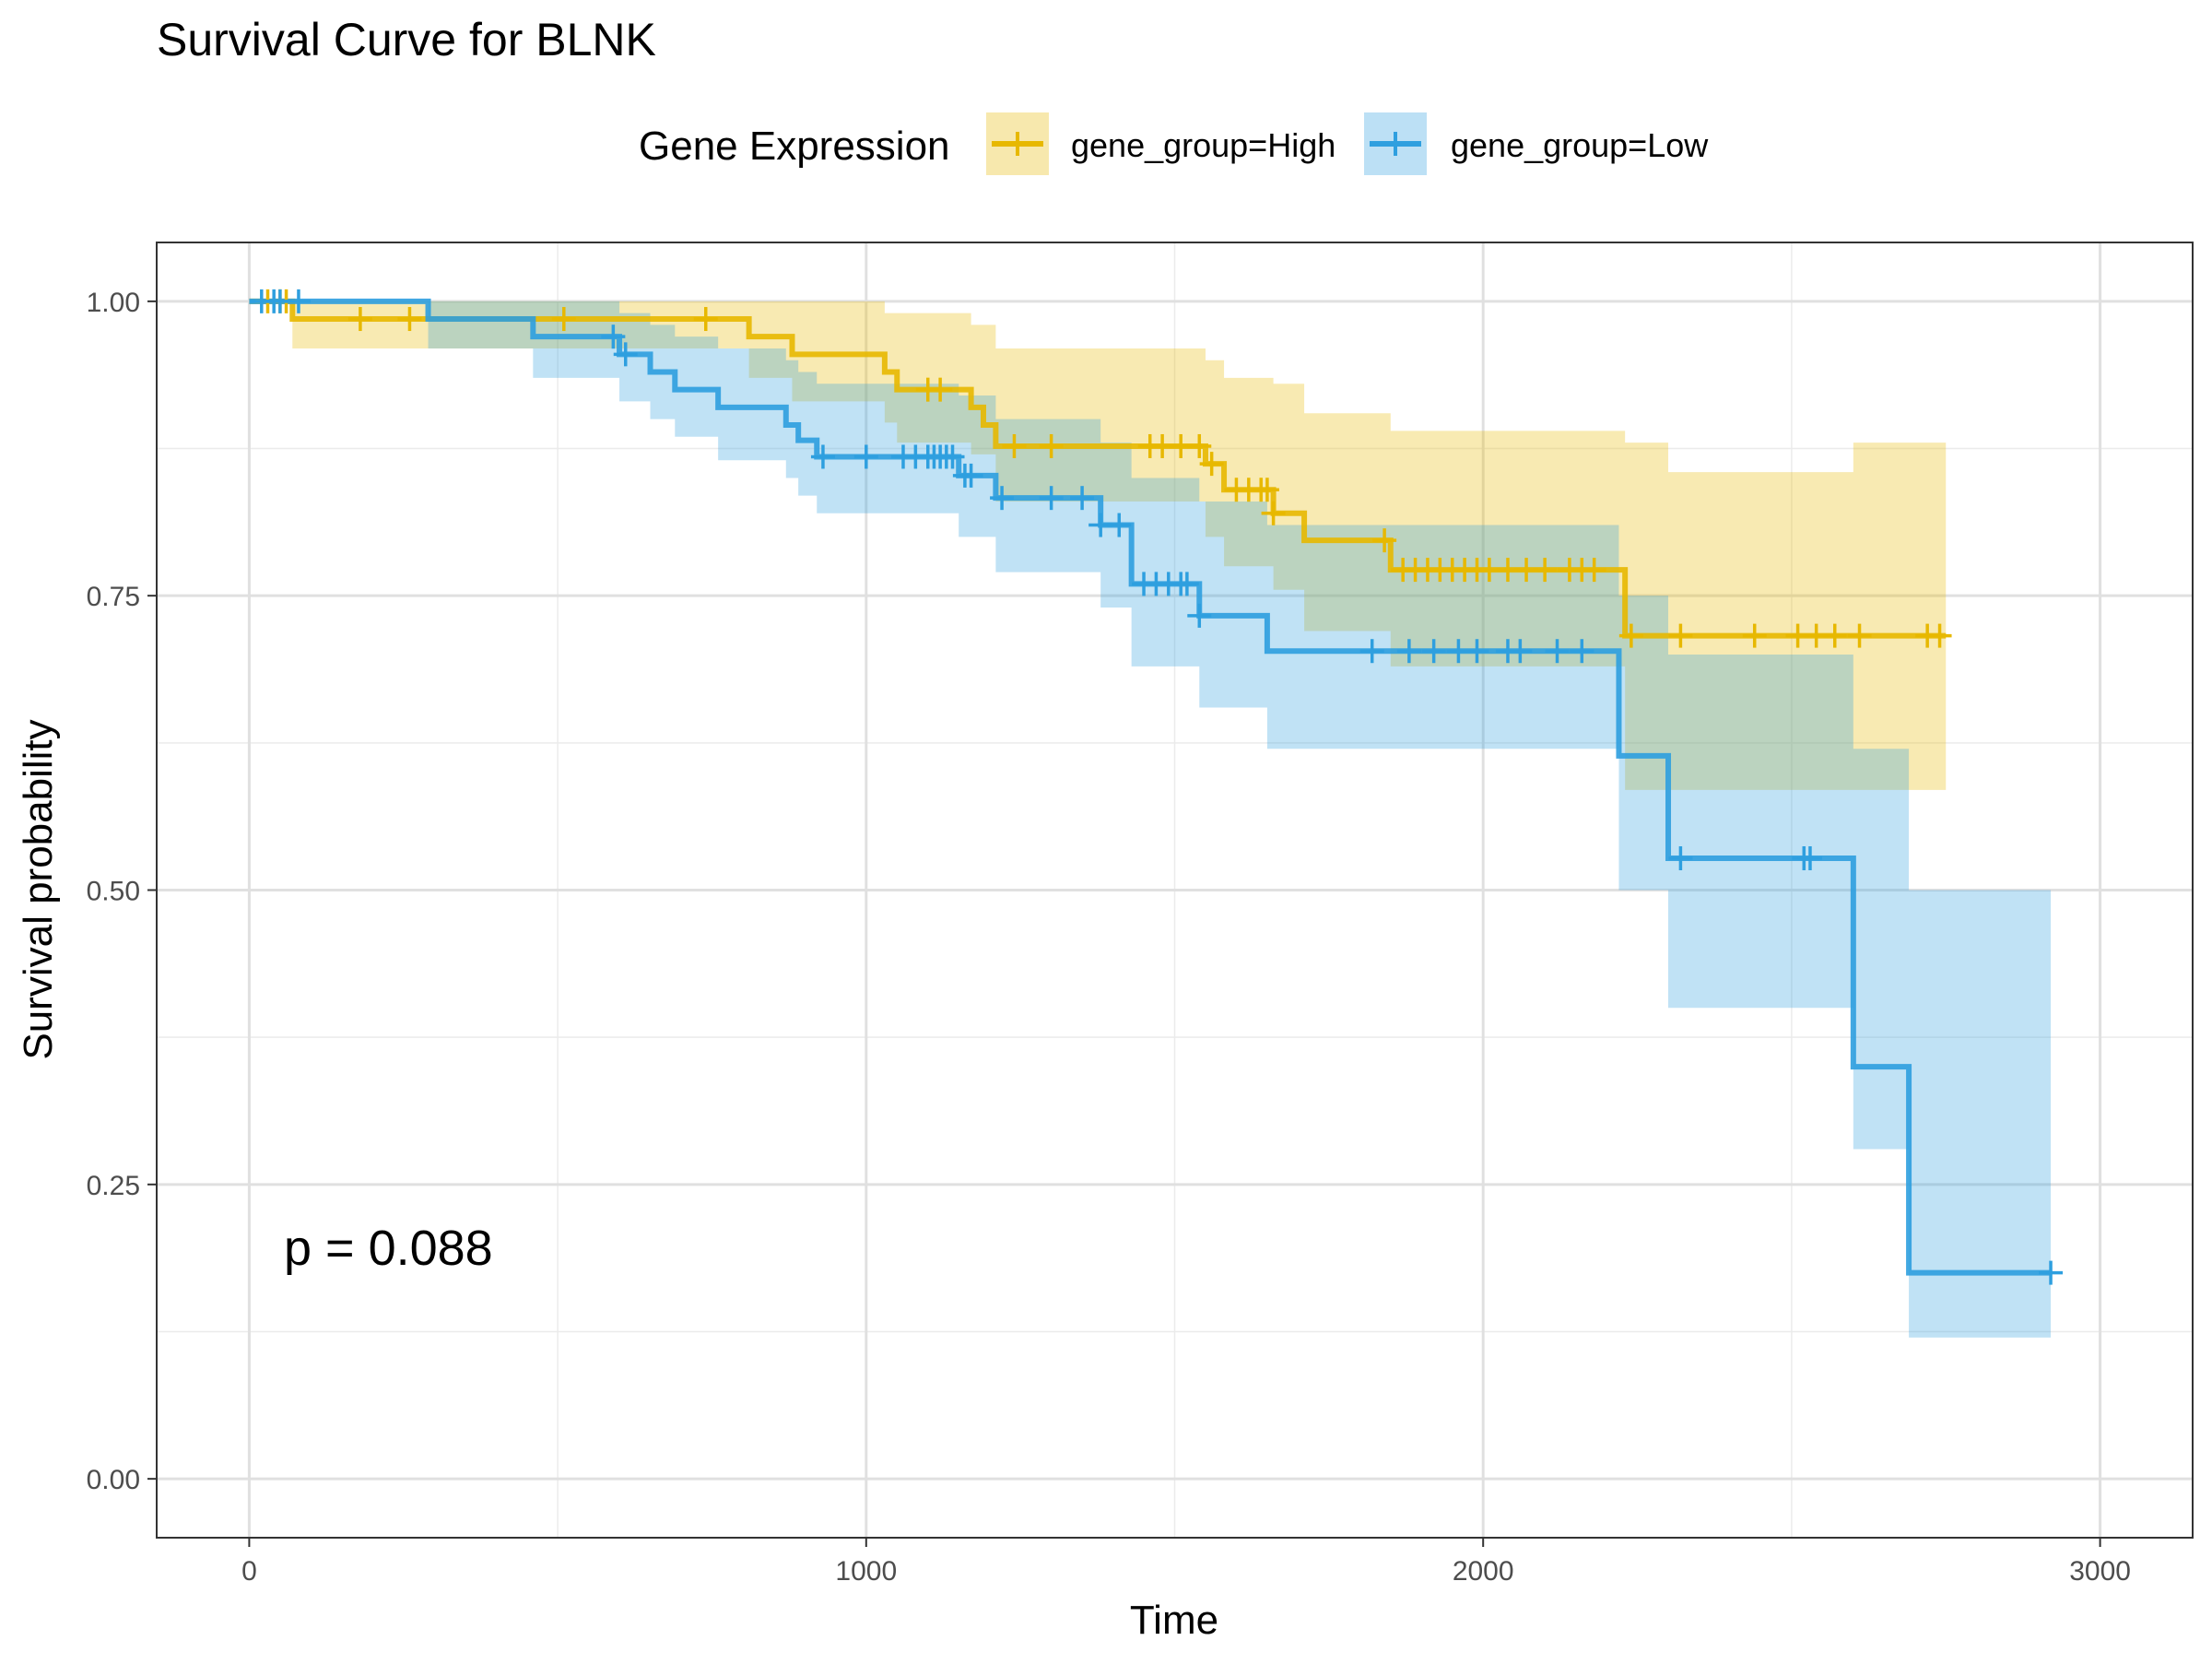 This screenshot has width=2212, height=1664. Describe the element at coordinates (38, 889) in the screenshot. I see `y-axis-label: Survival probability` at that location.